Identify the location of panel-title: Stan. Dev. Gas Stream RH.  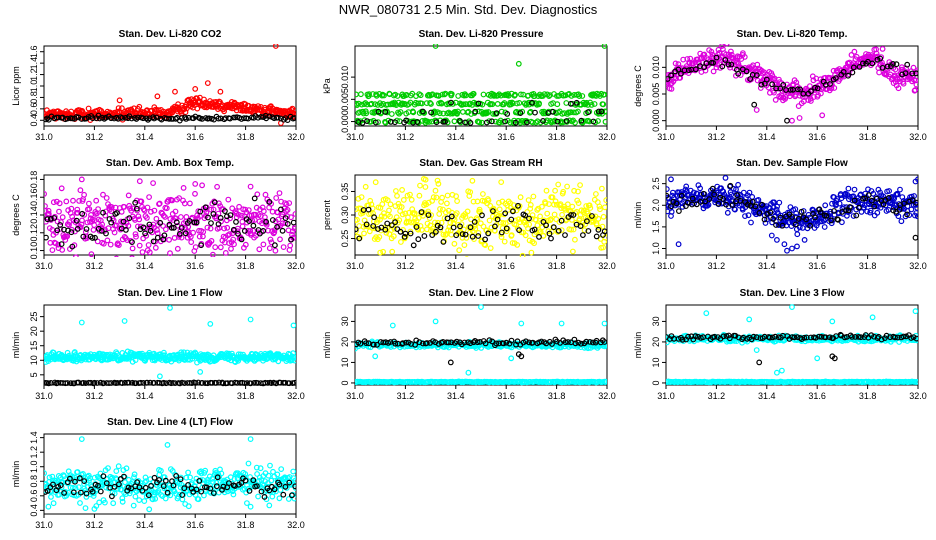
(480, 163).